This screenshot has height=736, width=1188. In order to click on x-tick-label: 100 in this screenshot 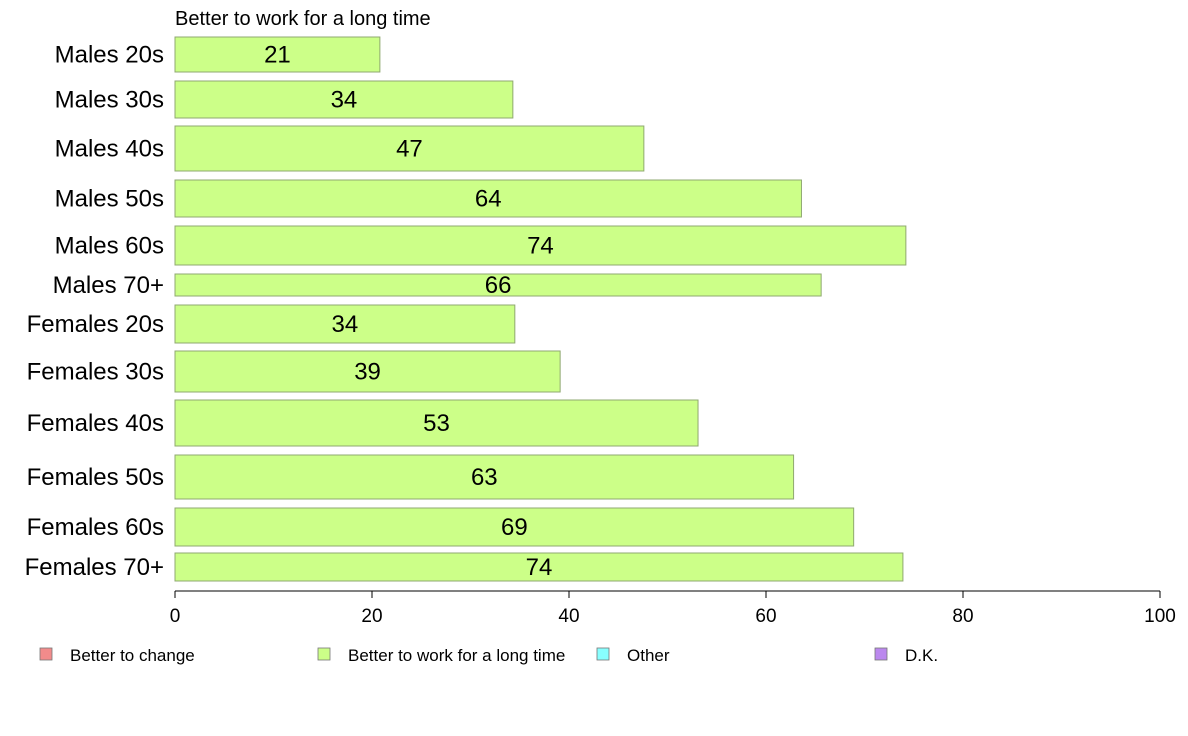, I will do `click(1160, 616)`.